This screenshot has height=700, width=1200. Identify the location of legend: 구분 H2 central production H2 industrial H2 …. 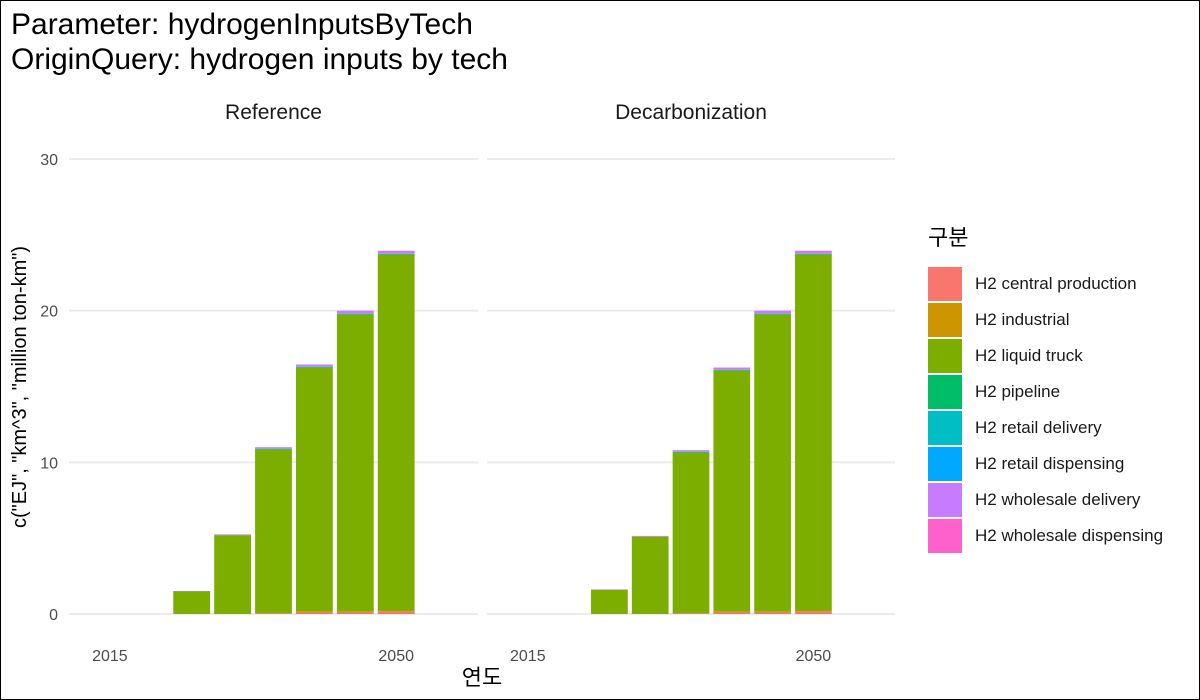
(1045, 387).